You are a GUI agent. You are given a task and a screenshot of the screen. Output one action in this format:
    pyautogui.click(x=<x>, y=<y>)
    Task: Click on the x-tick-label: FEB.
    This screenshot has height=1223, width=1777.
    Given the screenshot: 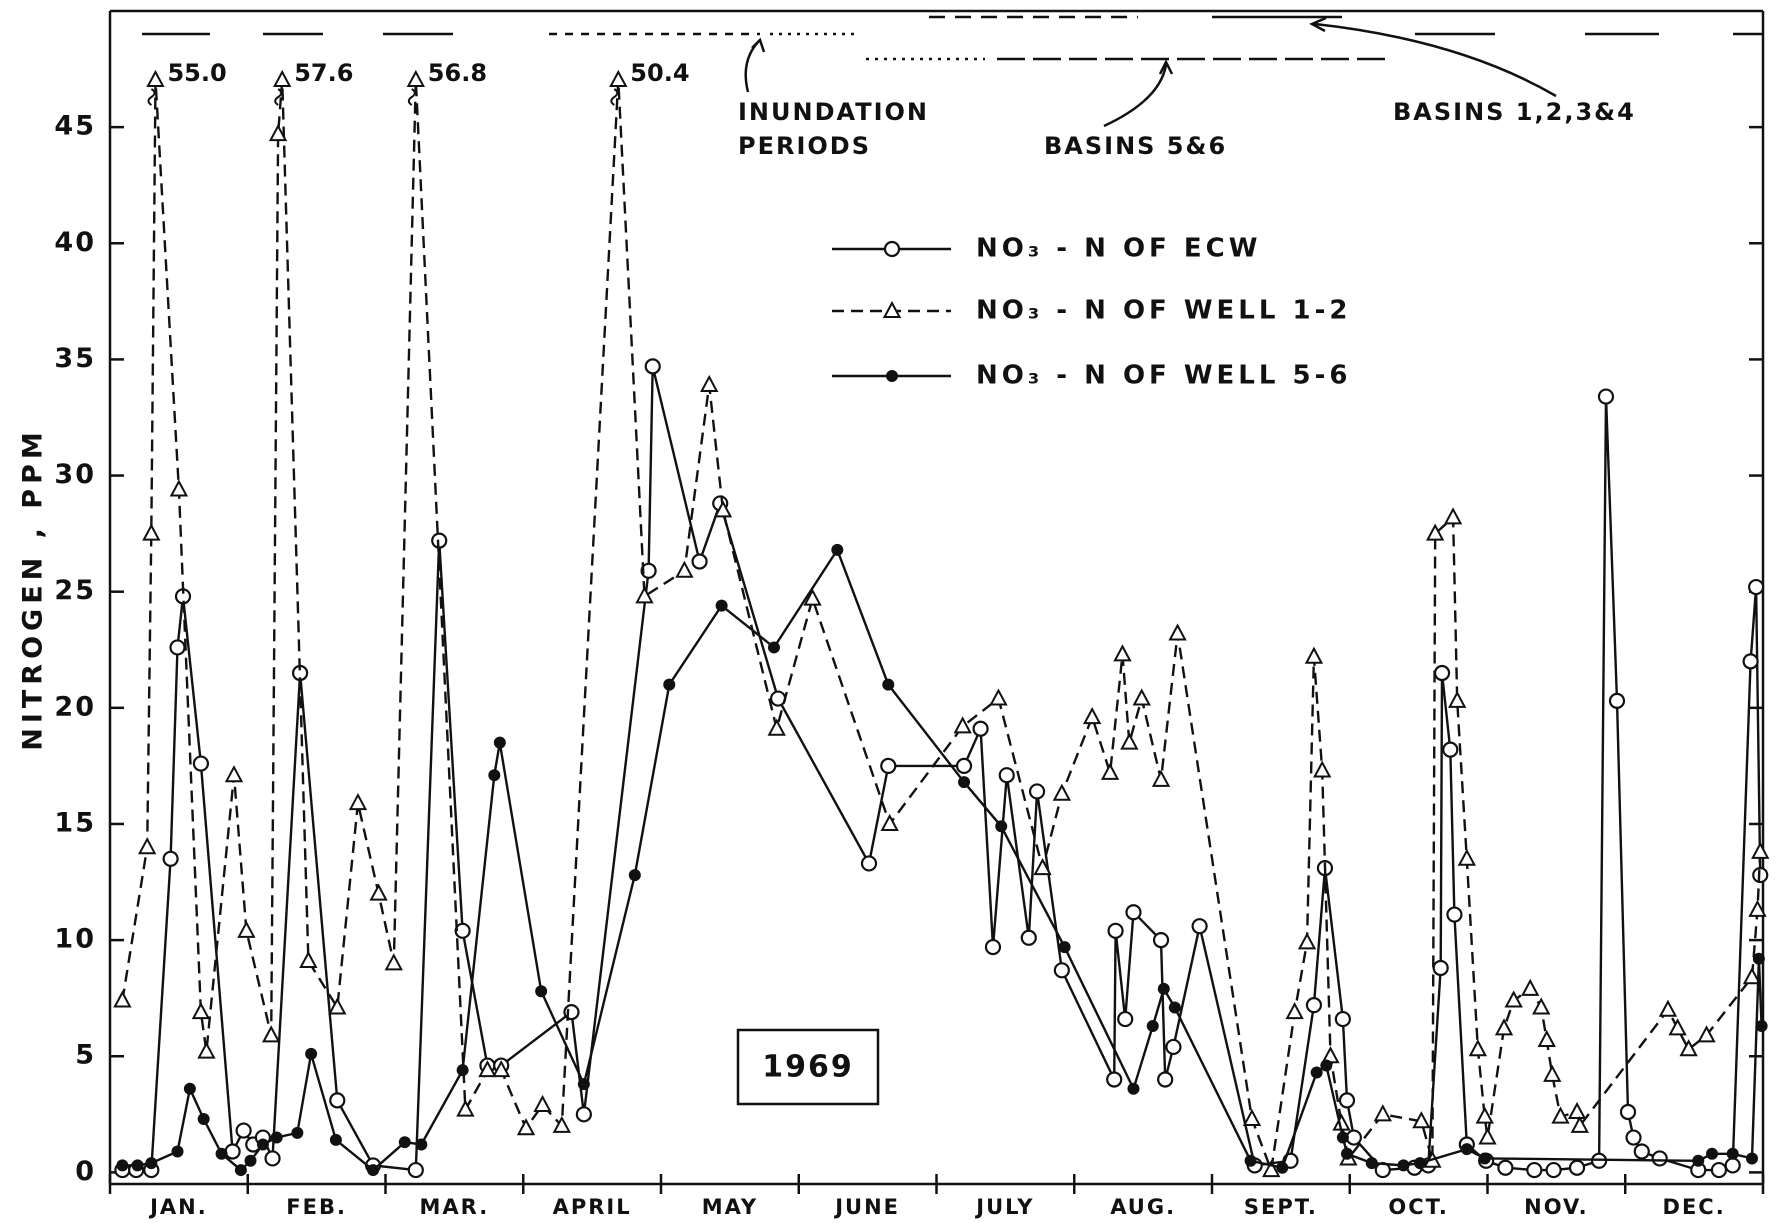 What is the action you would take?
    pyautogui.click(x=316, y=1207)
    